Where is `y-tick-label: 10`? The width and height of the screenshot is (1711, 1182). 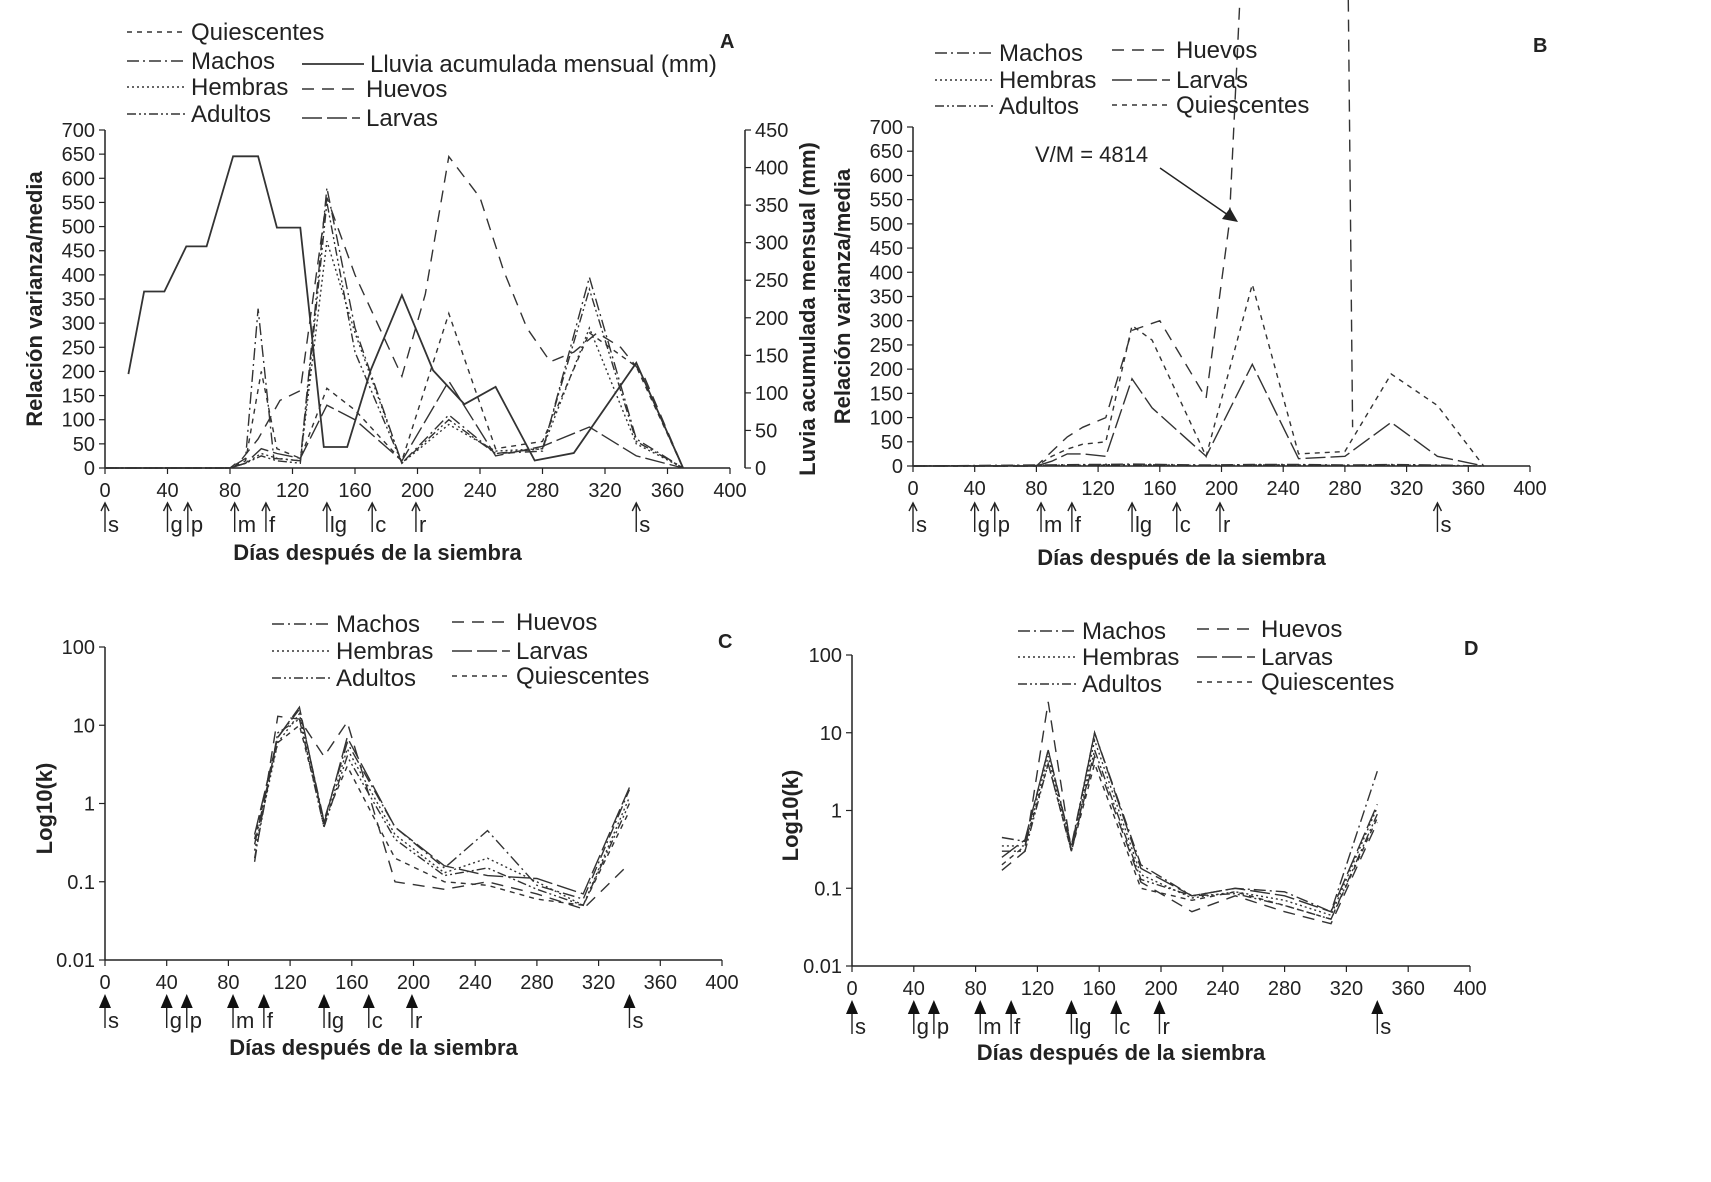 y-tick-label: 10 is located at coordinates (84, 726).